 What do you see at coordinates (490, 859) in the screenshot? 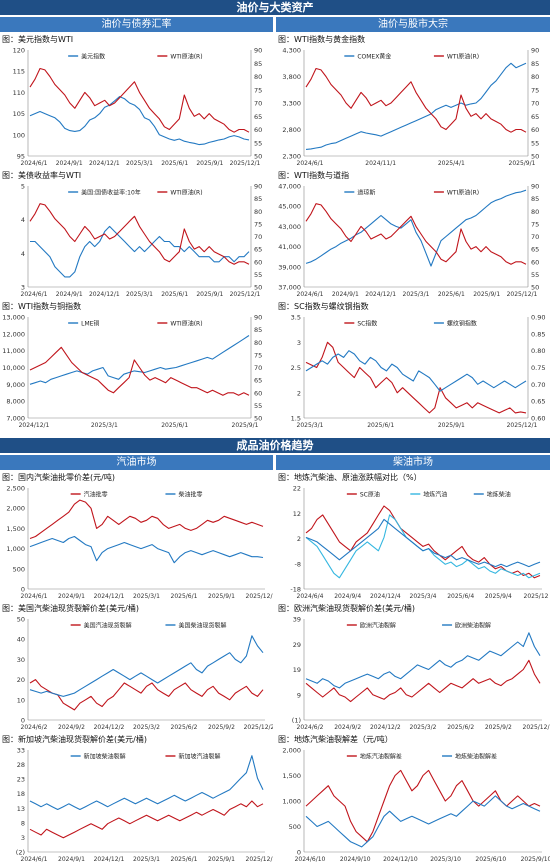
I see `x-tick-label: 2025/6/10` at bounding box center [490, 859].